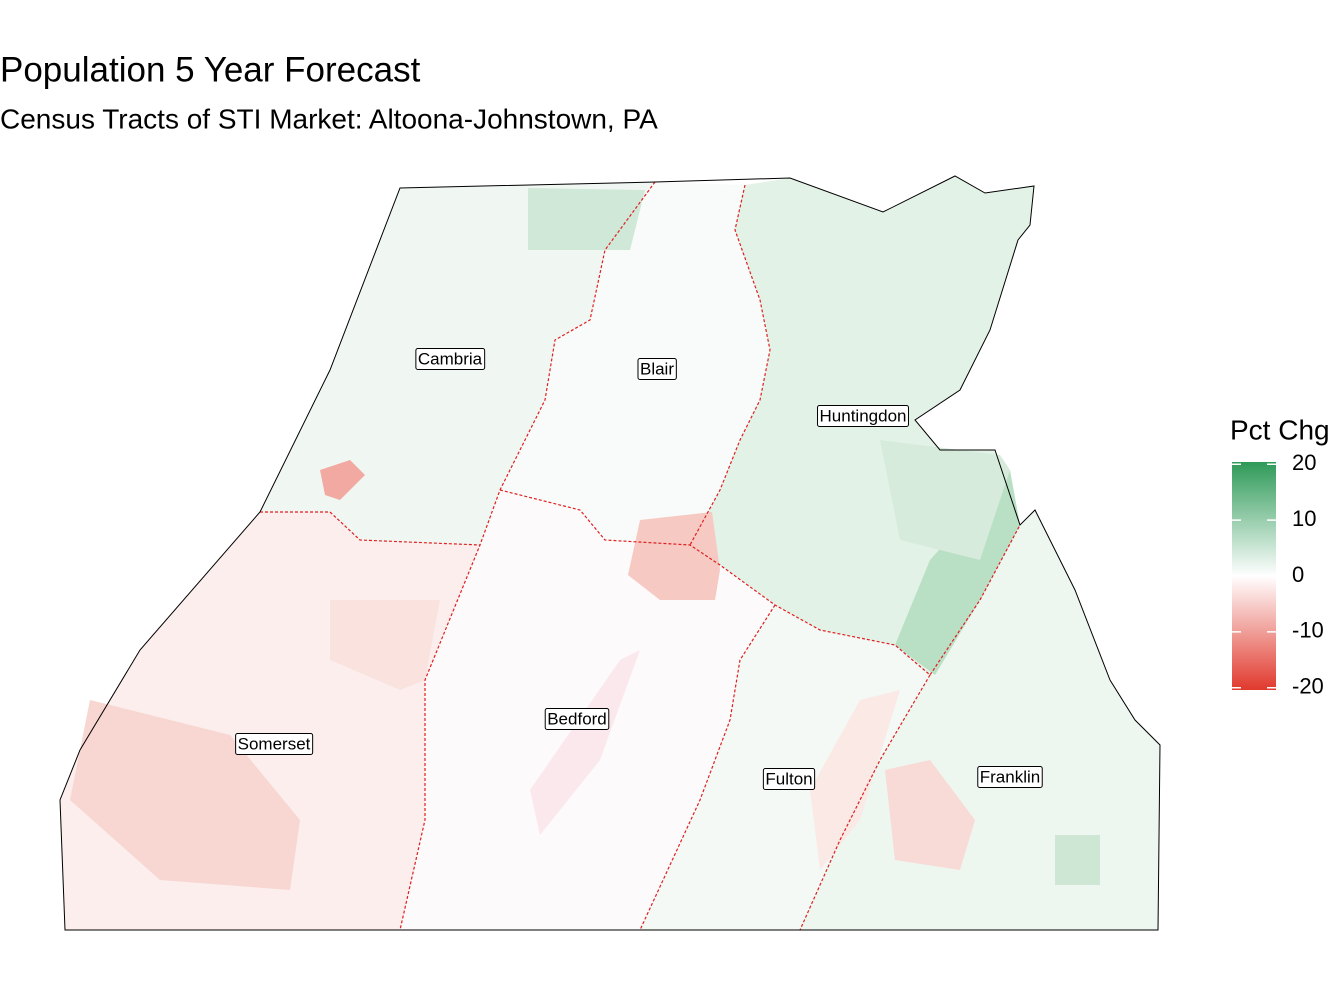  I want to click on county-label: Cambria, so click(450, 358).